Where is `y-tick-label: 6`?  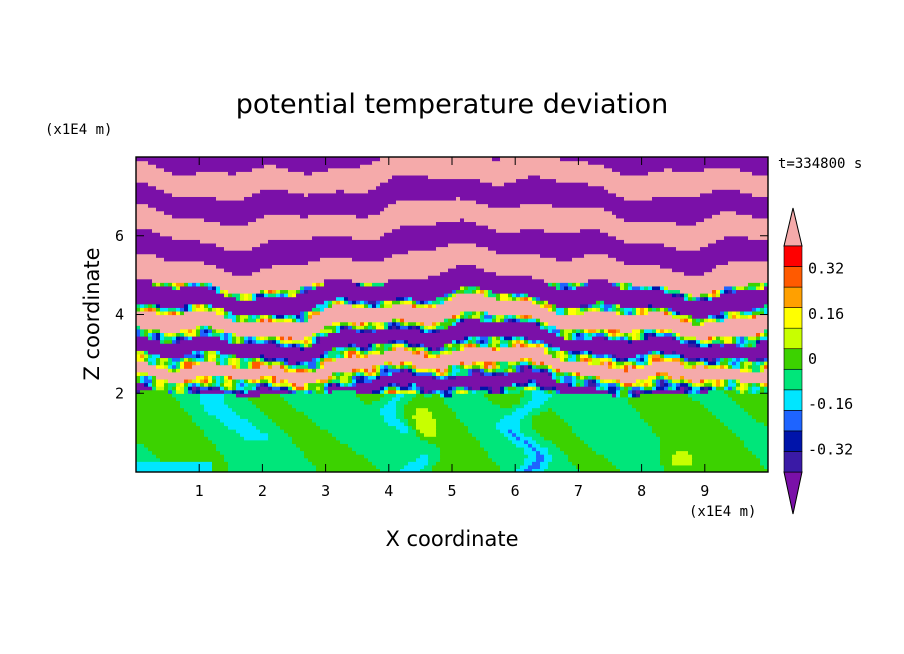
y-tick-label: 6 is located at coordinates (119, 236).